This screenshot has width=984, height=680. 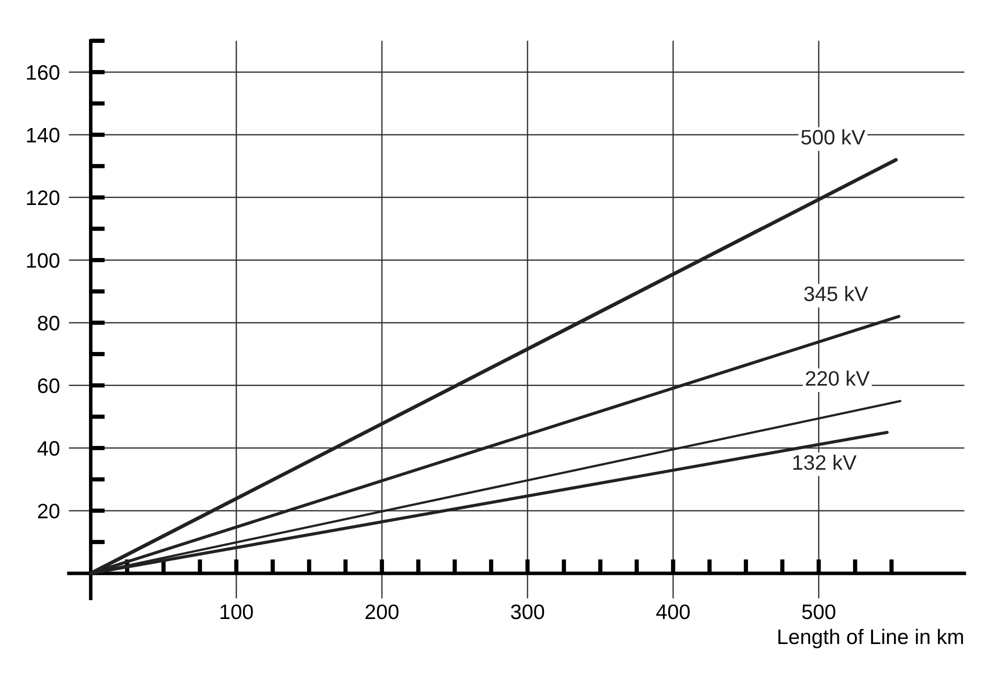 What do you see at coordinates (836, 294) in the screenshot?
I see `series-label: 345 kV` at bounding box center [836, 294].